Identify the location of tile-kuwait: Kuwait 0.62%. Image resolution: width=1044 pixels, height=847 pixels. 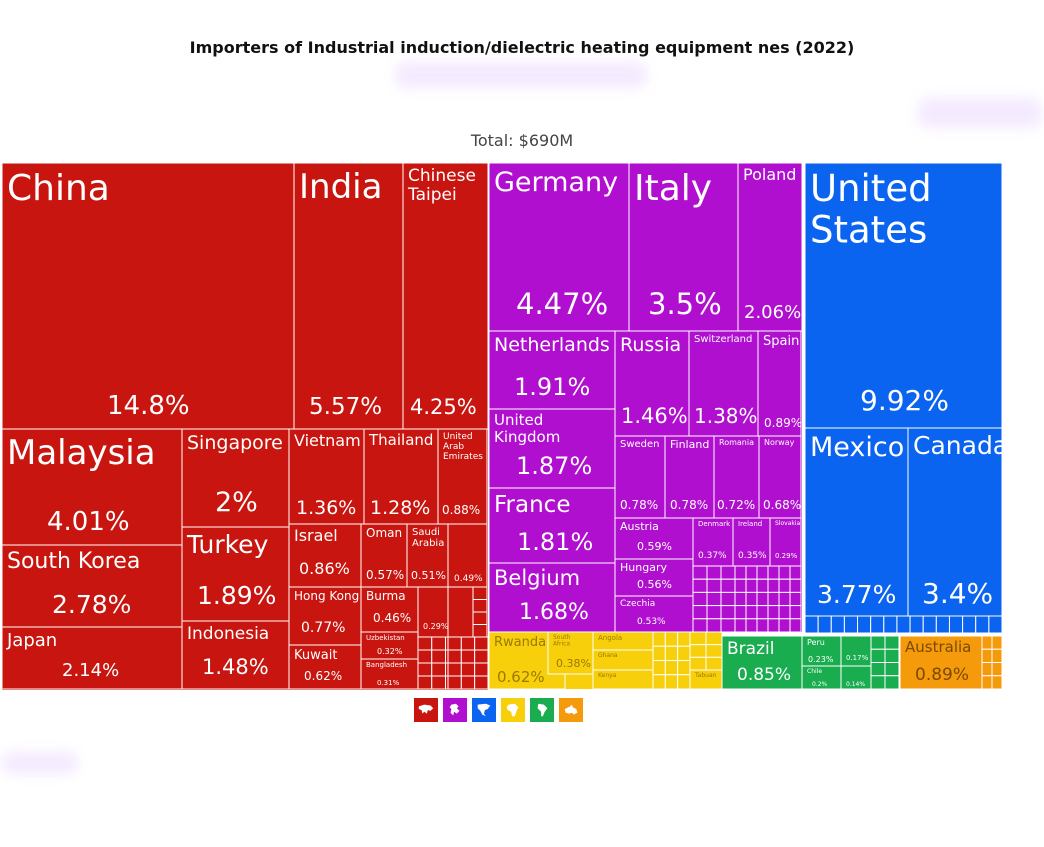
(325, 667).